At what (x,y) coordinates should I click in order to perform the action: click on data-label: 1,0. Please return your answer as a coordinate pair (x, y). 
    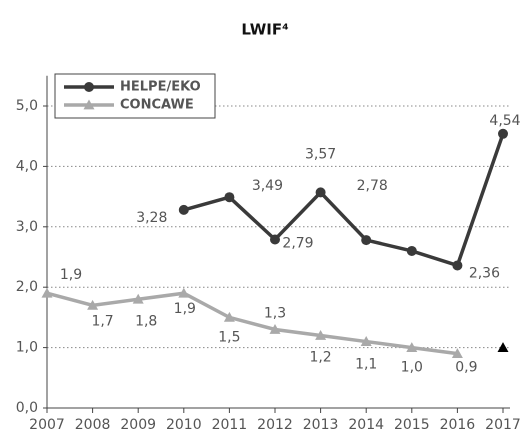
    Looking at the image, I should click on (412, 368).